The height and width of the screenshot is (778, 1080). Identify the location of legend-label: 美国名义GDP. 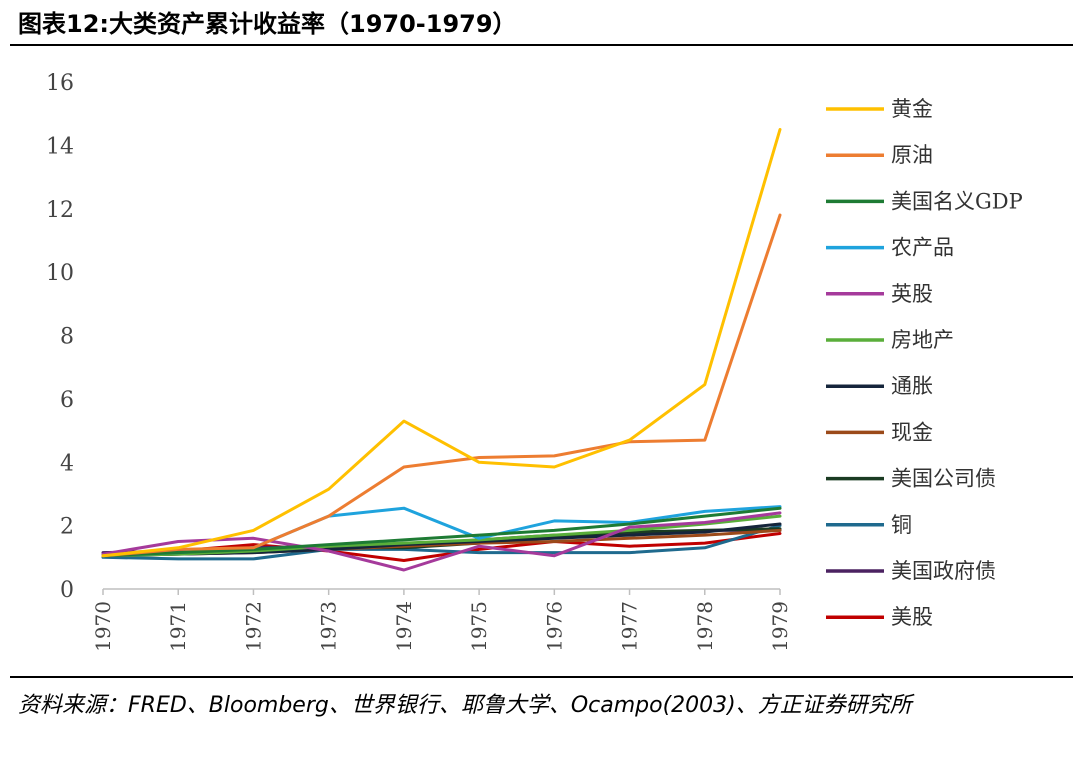
(957, 201).